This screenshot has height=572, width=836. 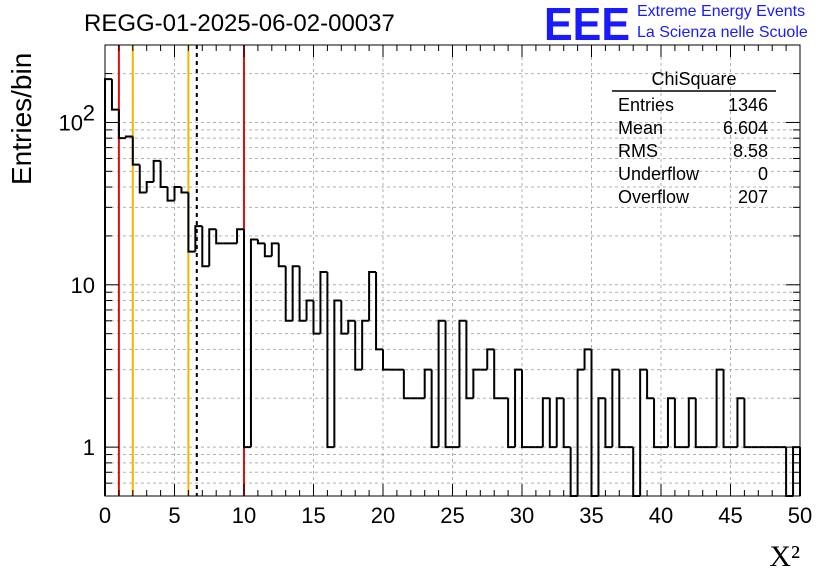 I want to click on eee-logo: EEE, so click(x=587, y=23).